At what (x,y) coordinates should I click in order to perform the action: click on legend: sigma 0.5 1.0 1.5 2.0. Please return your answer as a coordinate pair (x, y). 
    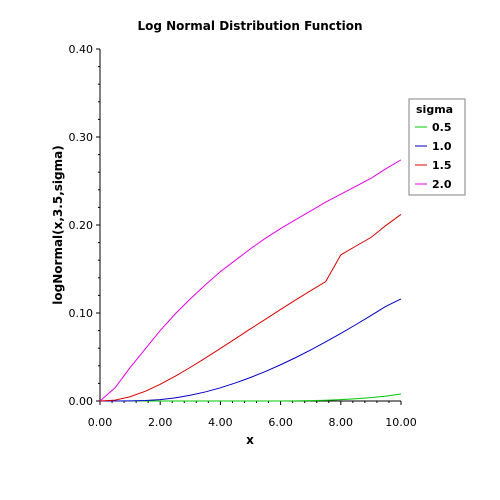
    Looking at the image, I should click on (437, 147).